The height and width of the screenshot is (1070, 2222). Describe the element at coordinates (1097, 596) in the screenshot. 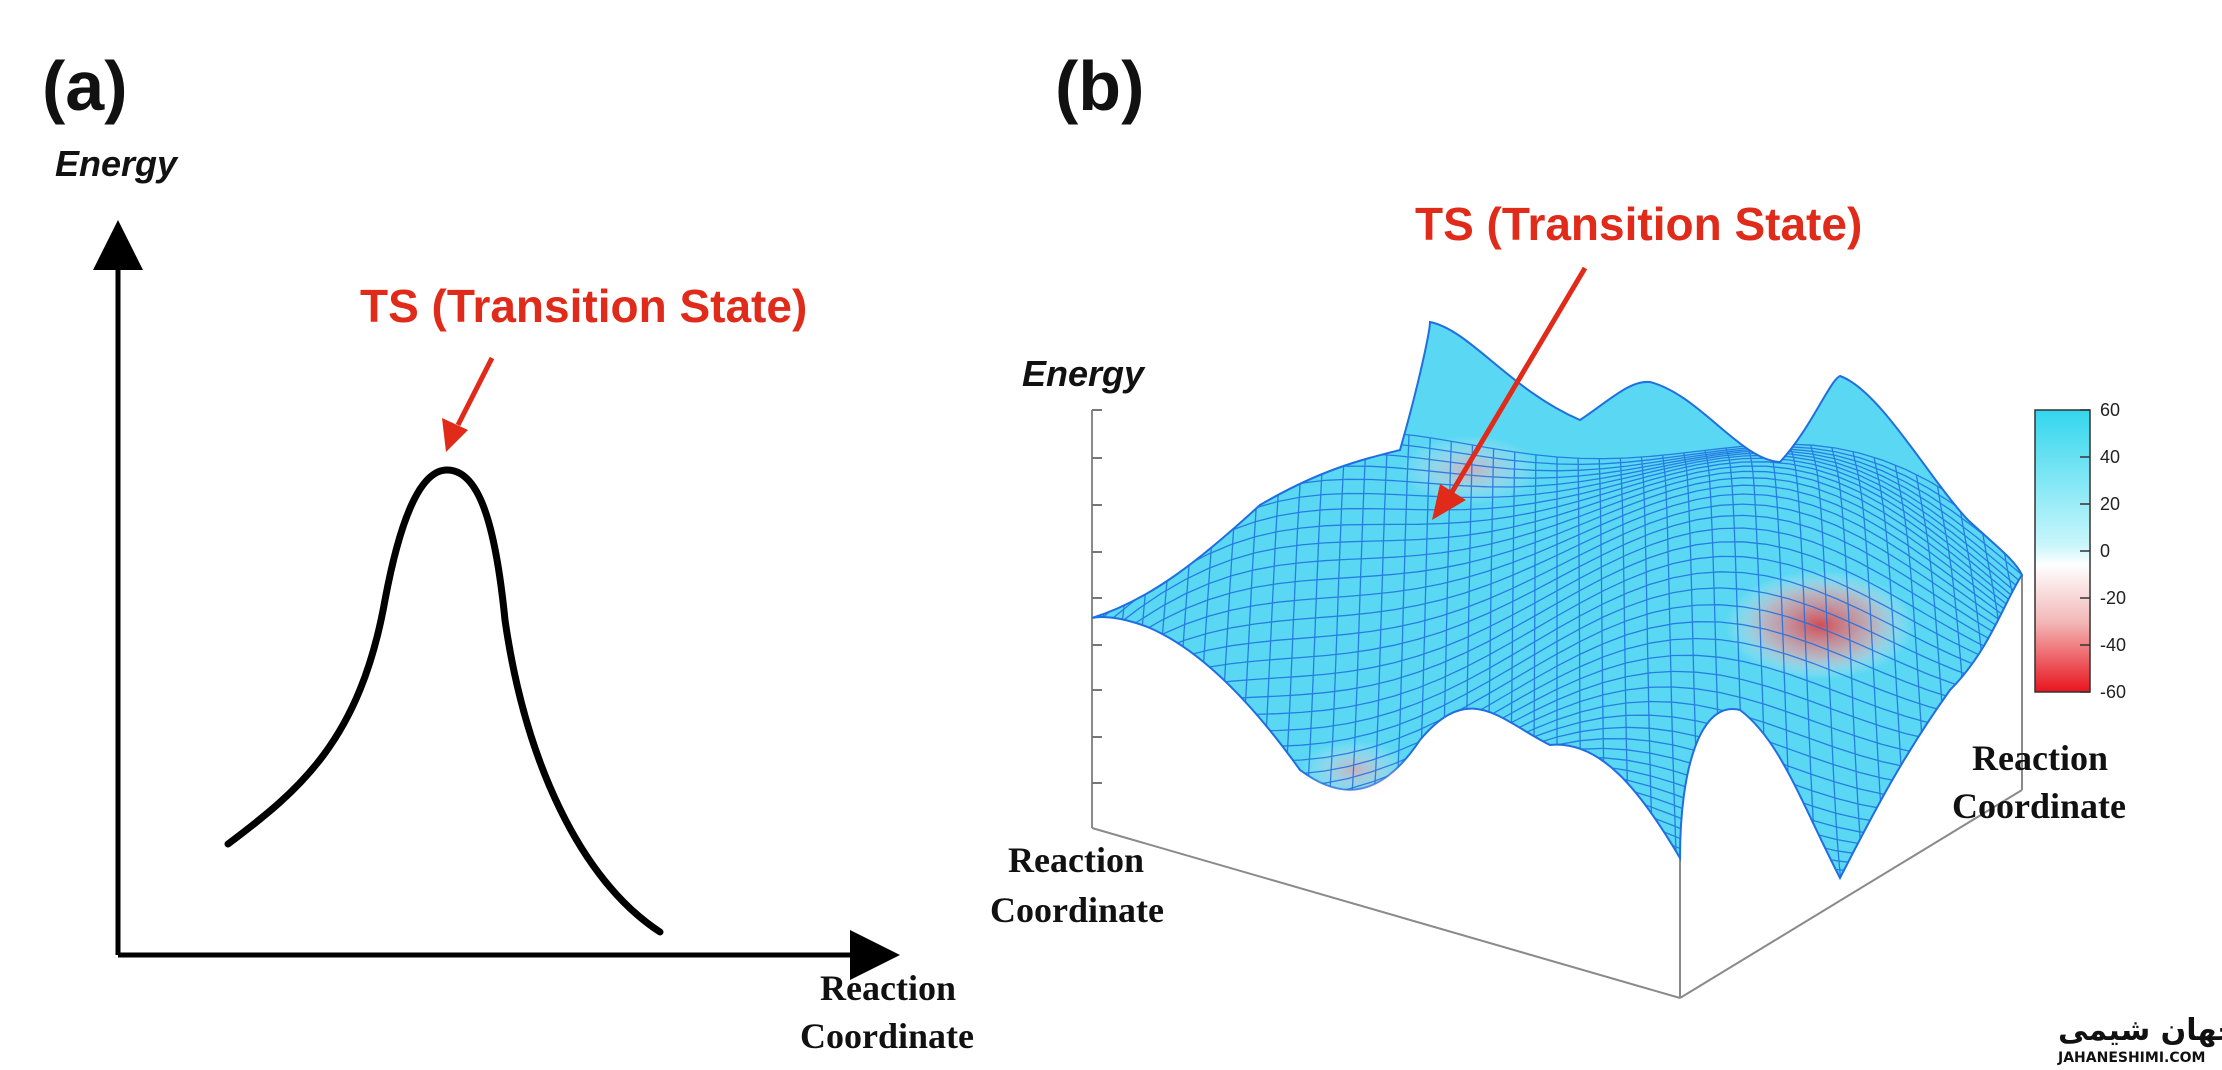

I see `z-axis-ticks` at that location.